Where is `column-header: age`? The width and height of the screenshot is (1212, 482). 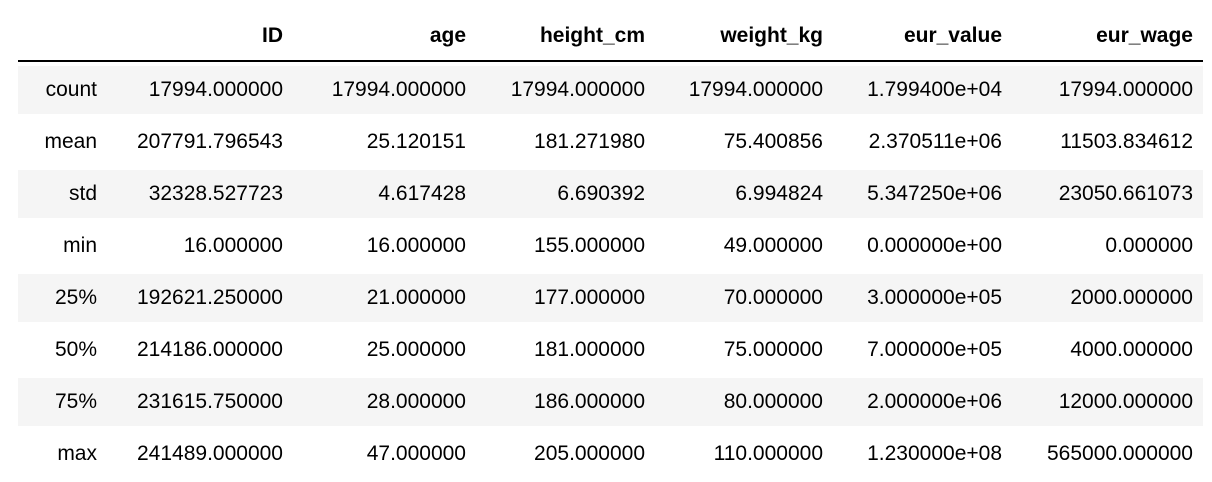 column-header: age is located at coordinates (384, 37).